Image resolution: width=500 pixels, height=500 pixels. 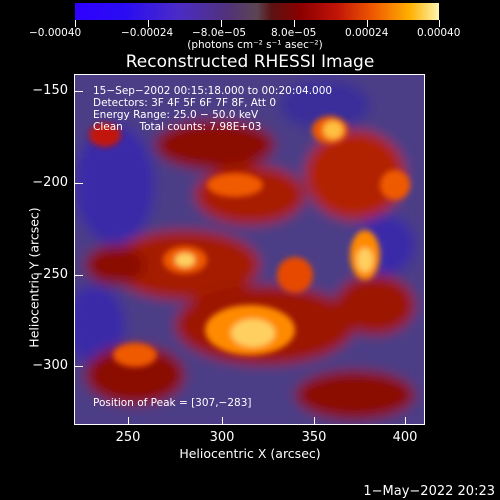 I want to click on colorbar-tick-label: −0.00040, so click(x=55, y=33).